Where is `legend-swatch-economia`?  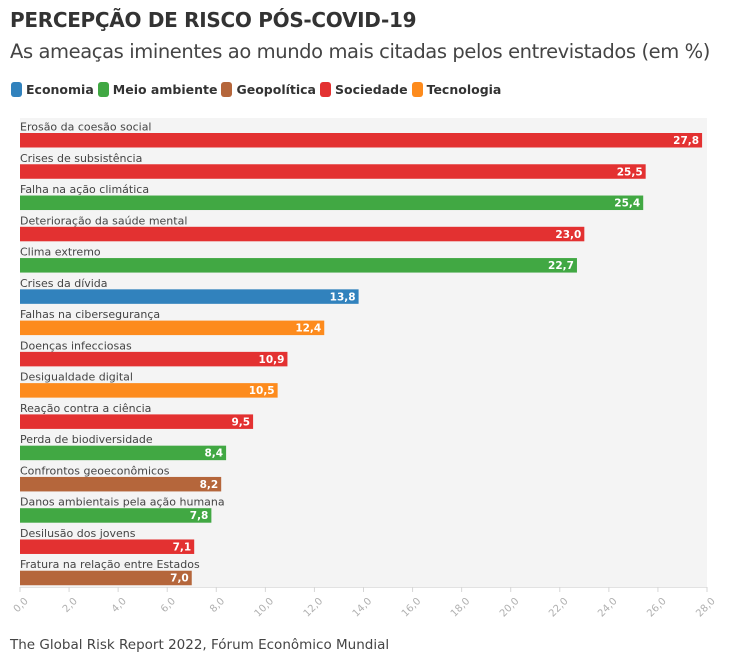
legend-swatch-economia is located at coordinates (16, 89).